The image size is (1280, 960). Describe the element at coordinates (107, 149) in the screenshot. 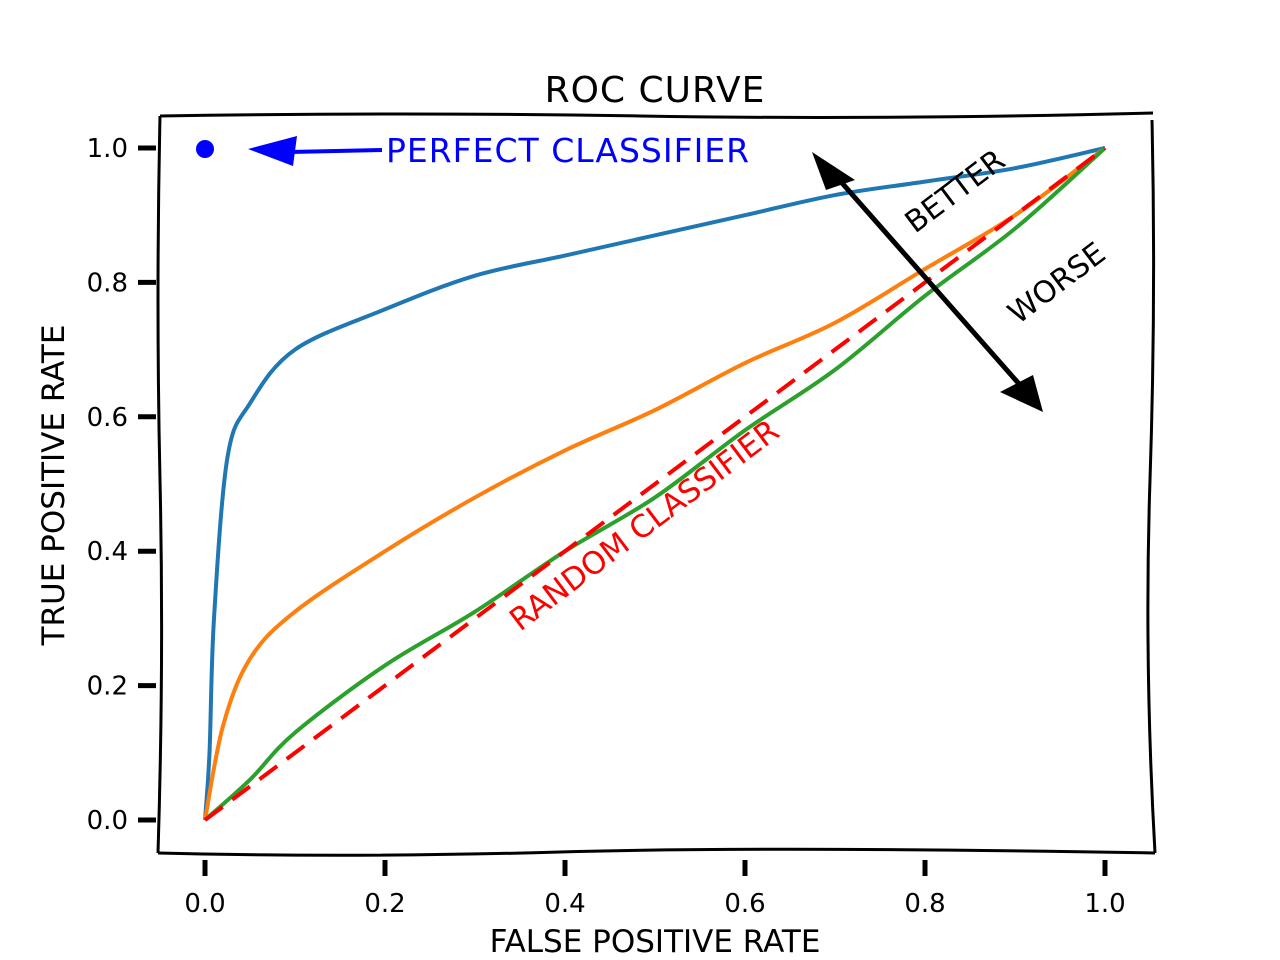

I see `y-tick-label: 1.0` at that location.